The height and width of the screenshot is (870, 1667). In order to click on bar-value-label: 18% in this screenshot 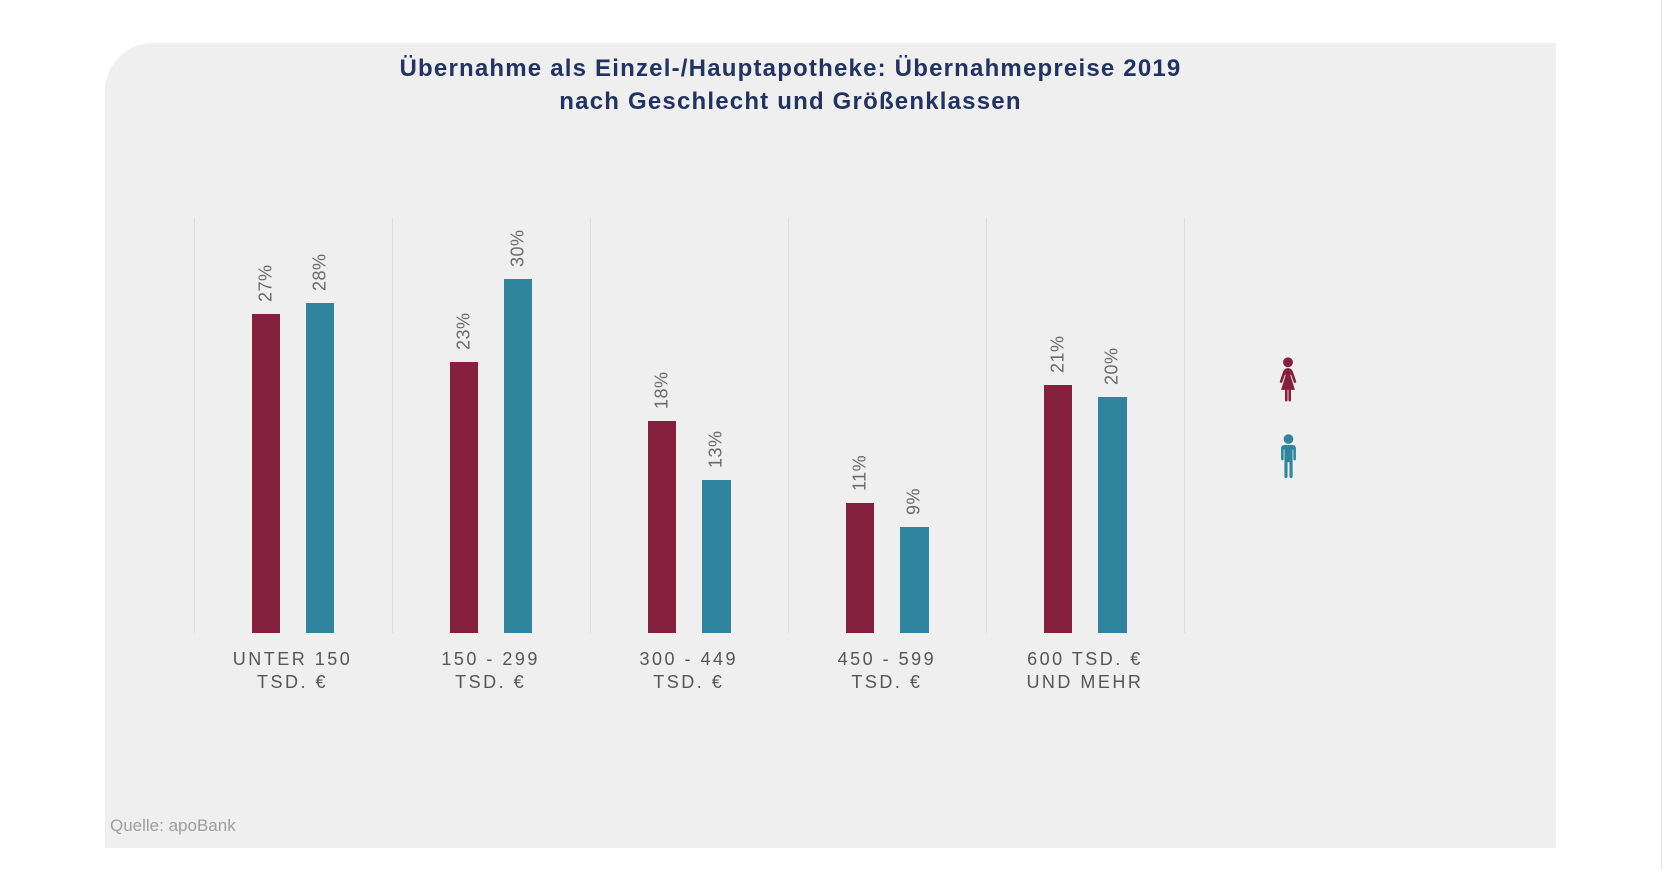, I will do `click(661, 390)`.